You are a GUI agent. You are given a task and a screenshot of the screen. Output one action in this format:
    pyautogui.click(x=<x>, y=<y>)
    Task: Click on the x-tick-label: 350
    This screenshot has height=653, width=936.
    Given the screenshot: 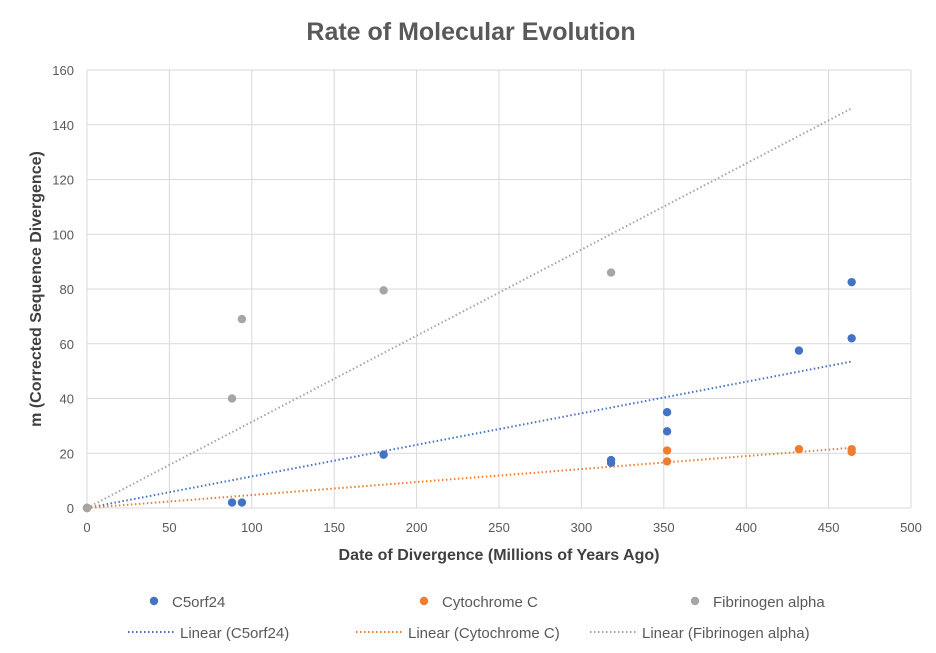 What is the action you would take?
    pyautogui.click(x=664, y=527)
    